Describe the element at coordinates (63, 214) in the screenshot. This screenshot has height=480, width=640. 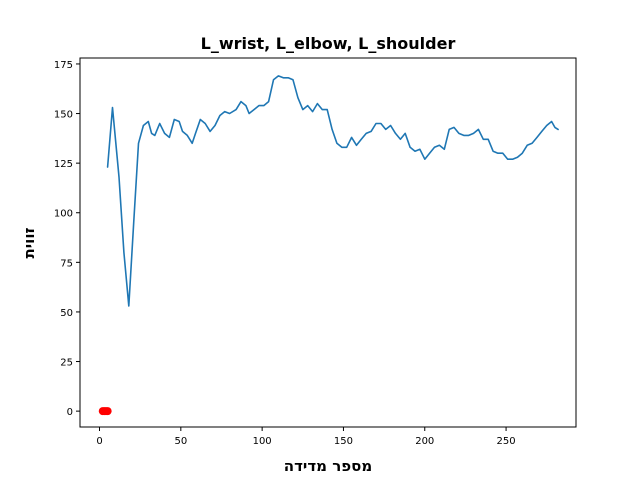
I see `y-tick-label: 100` at that location.